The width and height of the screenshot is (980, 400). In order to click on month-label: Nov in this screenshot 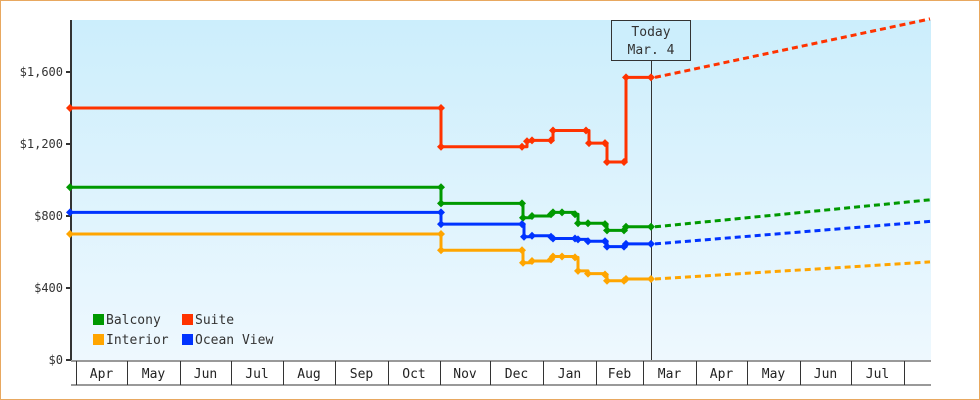, I will do `click(465, 374)`.